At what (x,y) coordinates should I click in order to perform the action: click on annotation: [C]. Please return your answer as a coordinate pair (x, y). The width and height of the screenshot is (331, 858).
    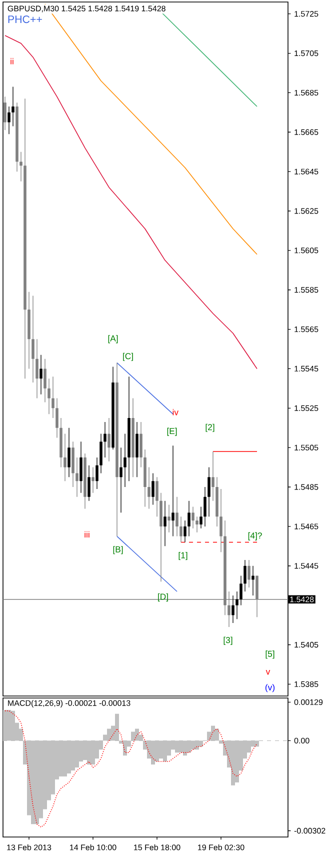
    Looking at the image, I should click on (128, 356).